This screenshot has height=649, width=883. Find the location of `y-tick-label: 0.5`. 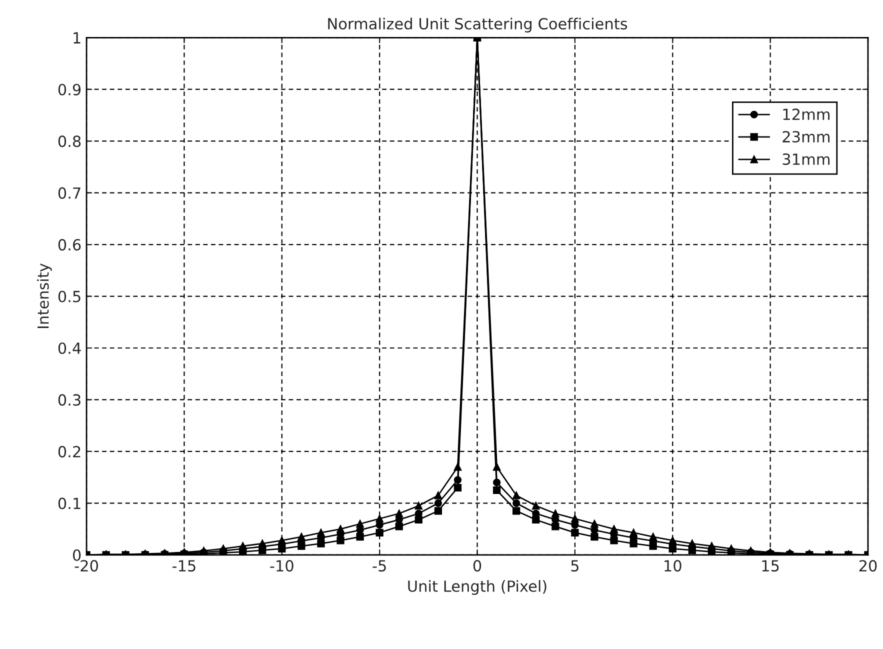

y-tick-label: 0.5 is located at coordinates (69, 296).